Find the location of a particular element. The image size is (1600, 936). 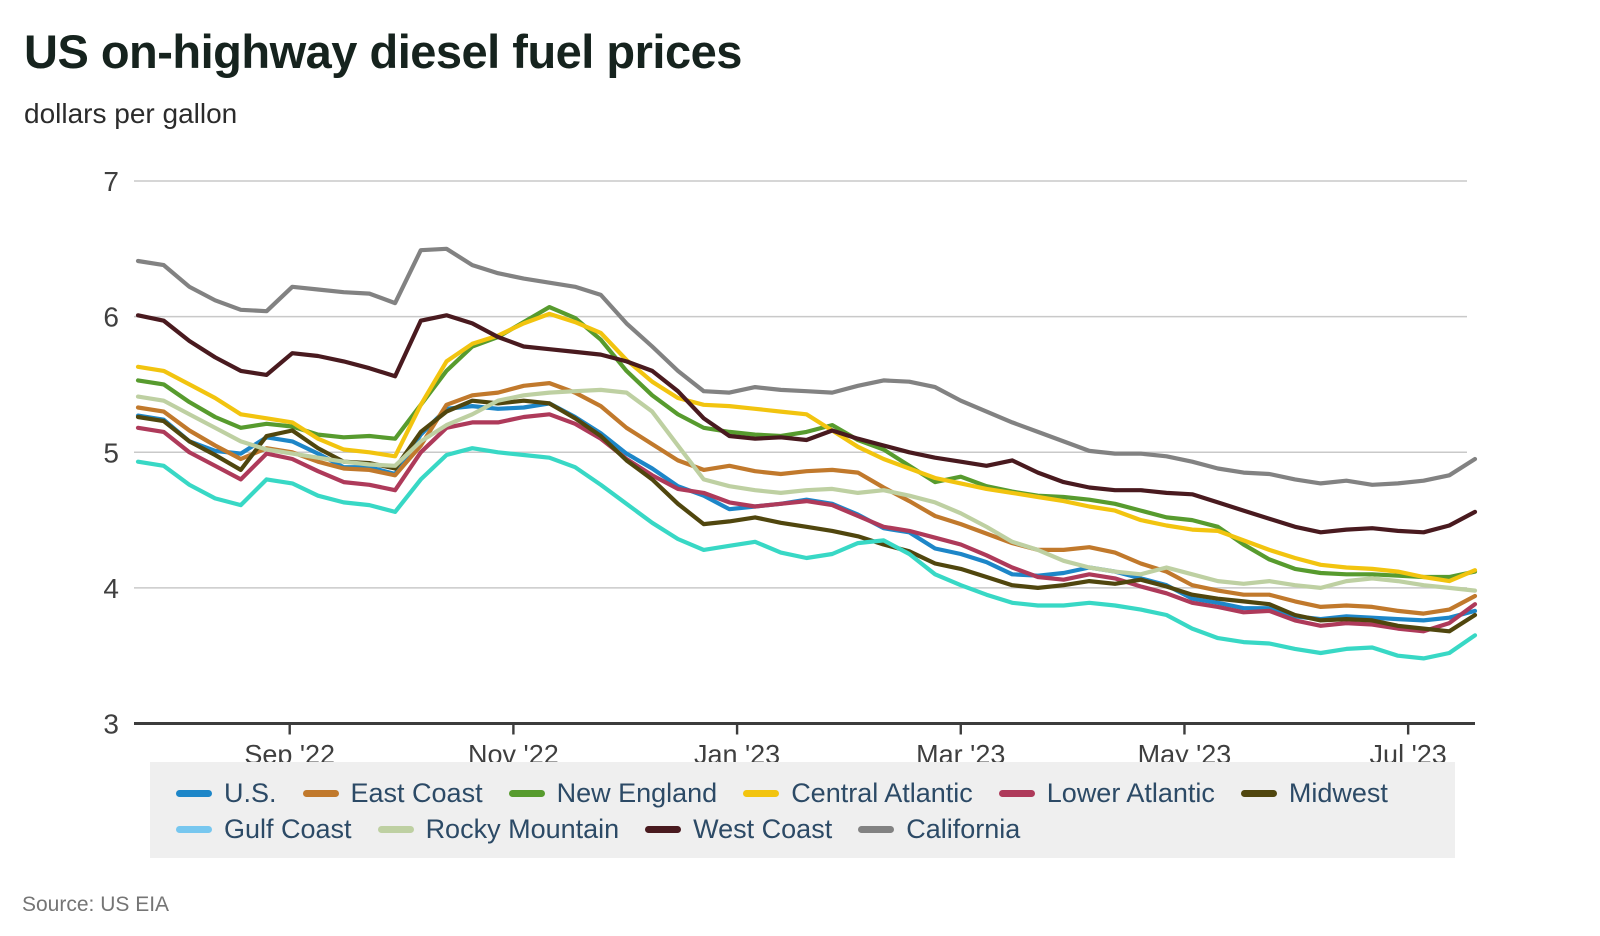

legend-label-rocky-mountain: Rocky Mountain is located at coordinates (522, 828).